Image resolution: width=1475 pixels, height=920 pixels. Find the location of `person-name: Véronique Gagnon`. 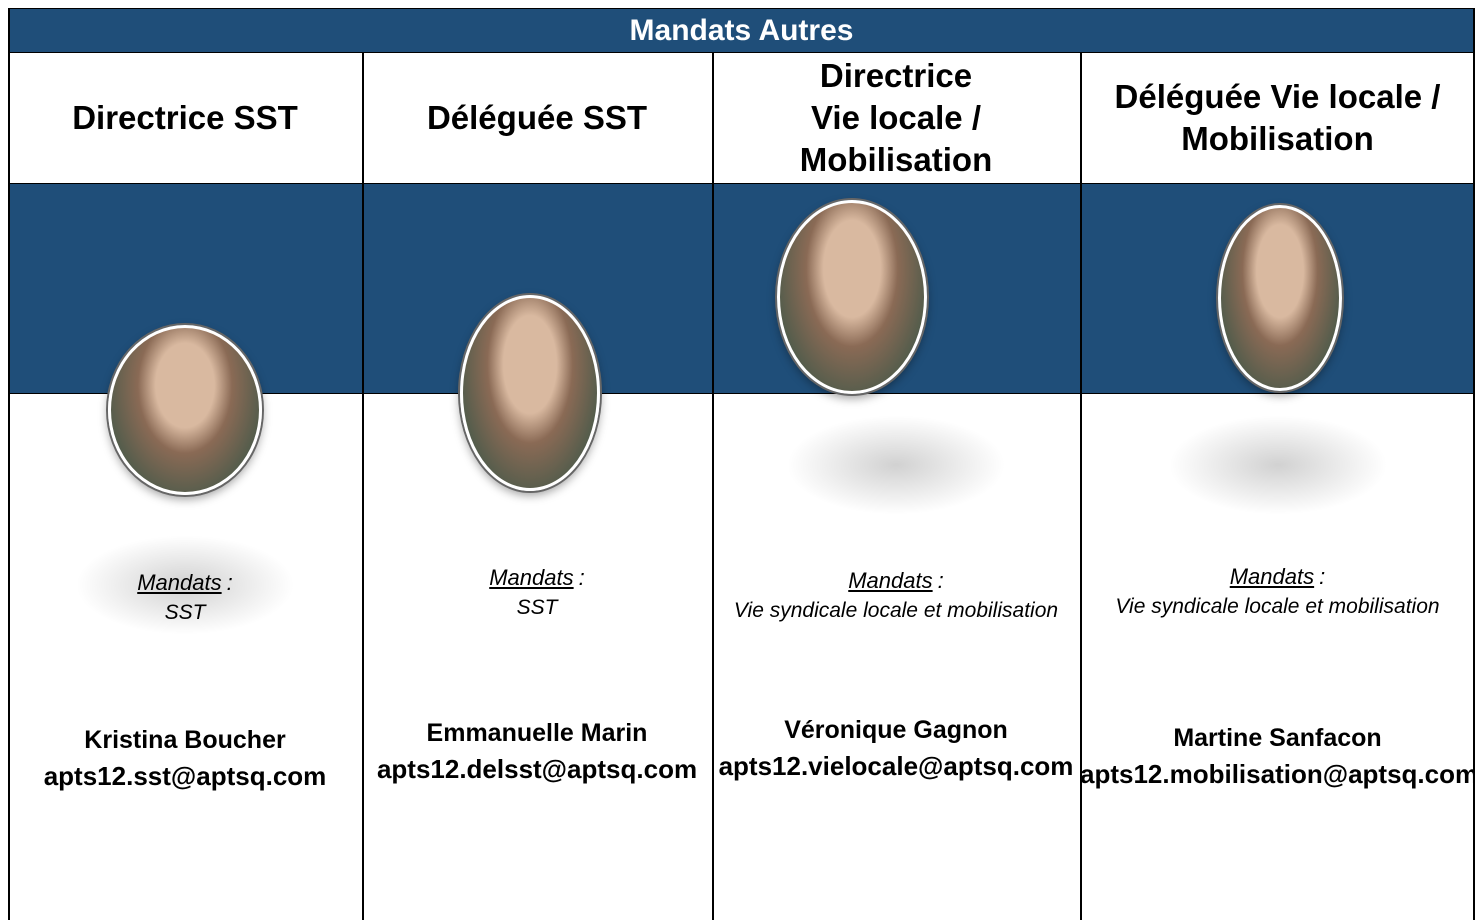

person-name: Véronique Gagnon is located at coordinates (896, 730).